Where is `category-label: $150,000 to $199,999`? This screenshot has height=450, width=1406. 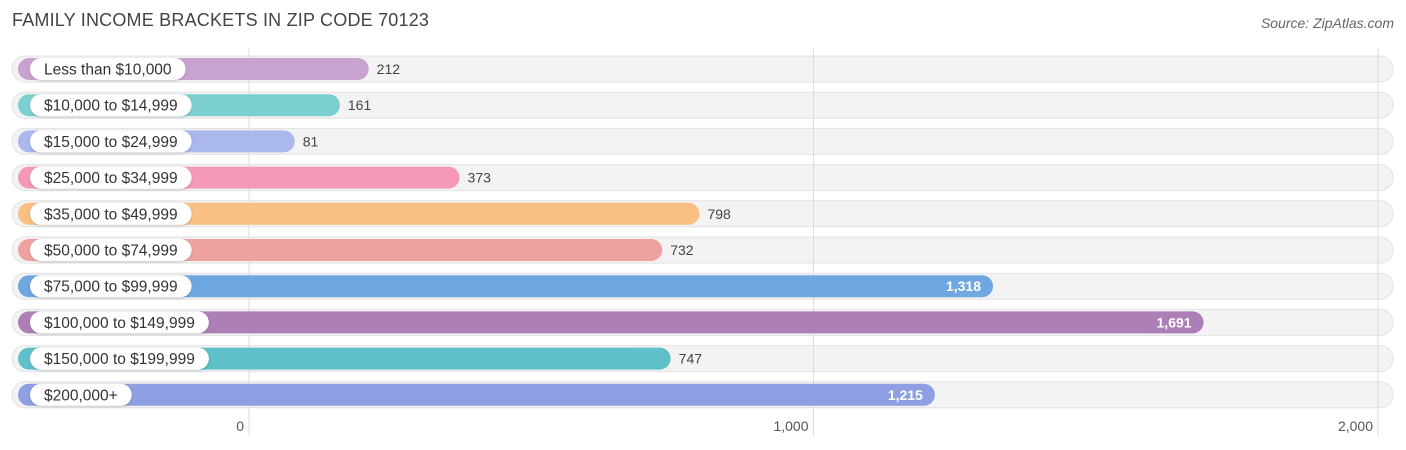 category-label: $150,000 to $199,999 is located at coordinates (119, 359).